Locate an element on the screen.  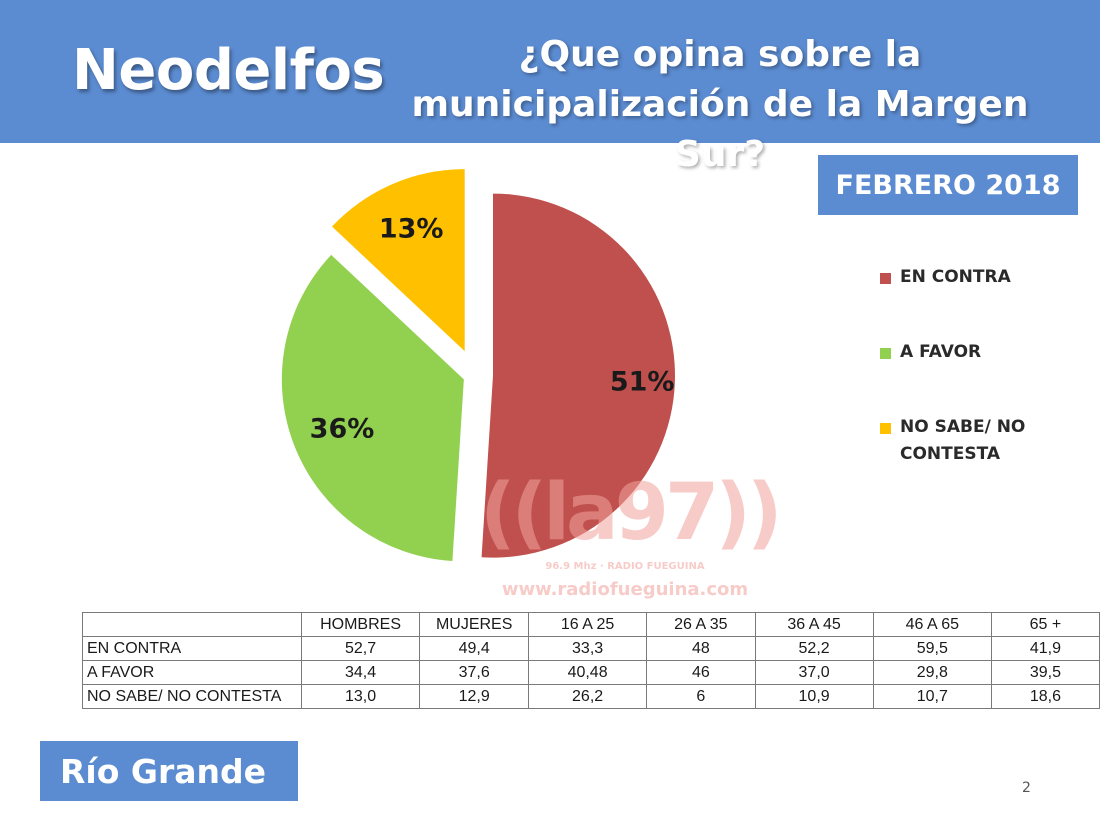
table-column-header: 65 + is located at coordinates (1045, 624).